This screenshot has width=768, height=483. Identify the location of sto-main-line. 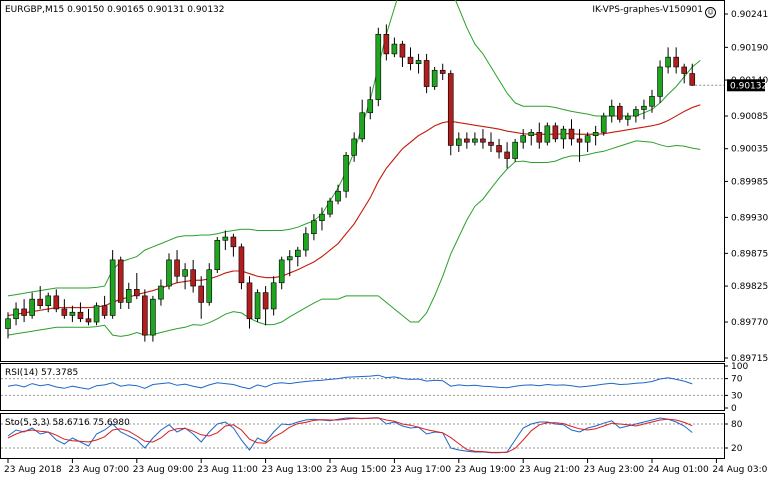
(350, 435).